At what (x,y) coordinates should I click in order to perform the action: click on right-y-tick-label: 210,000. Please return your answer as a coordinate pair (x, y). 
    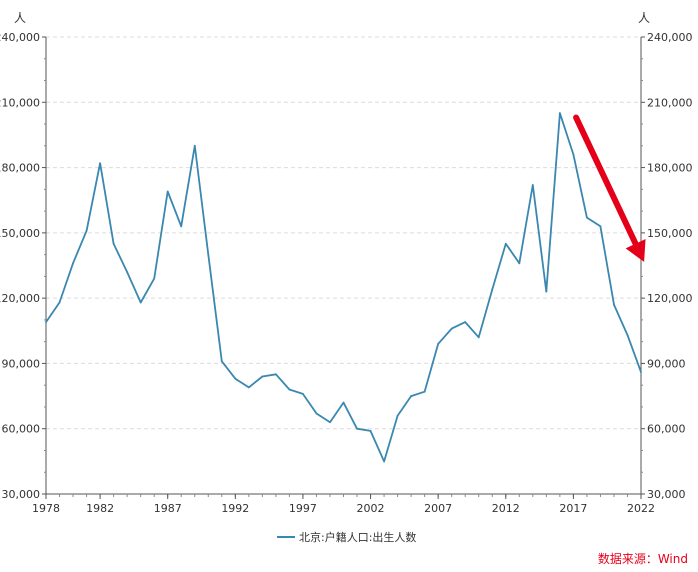
    Looking at the image, I should click on (670, 102).